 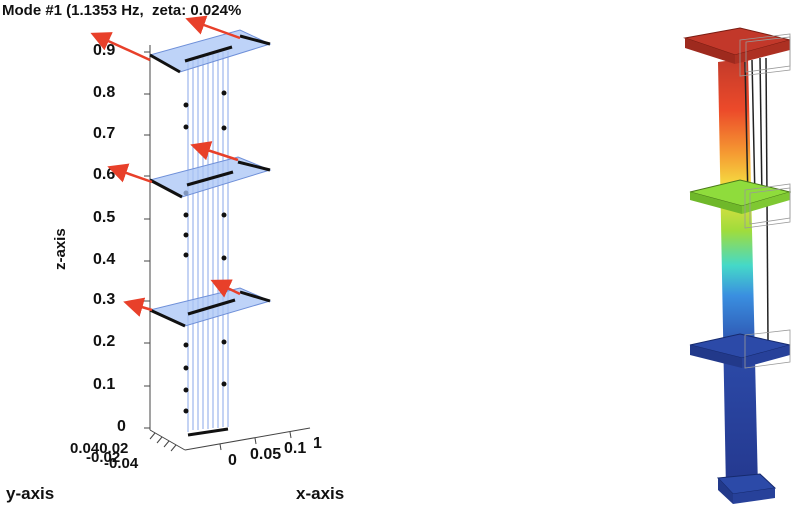 I want to click on base-block-front, so click(x=754, y=496).